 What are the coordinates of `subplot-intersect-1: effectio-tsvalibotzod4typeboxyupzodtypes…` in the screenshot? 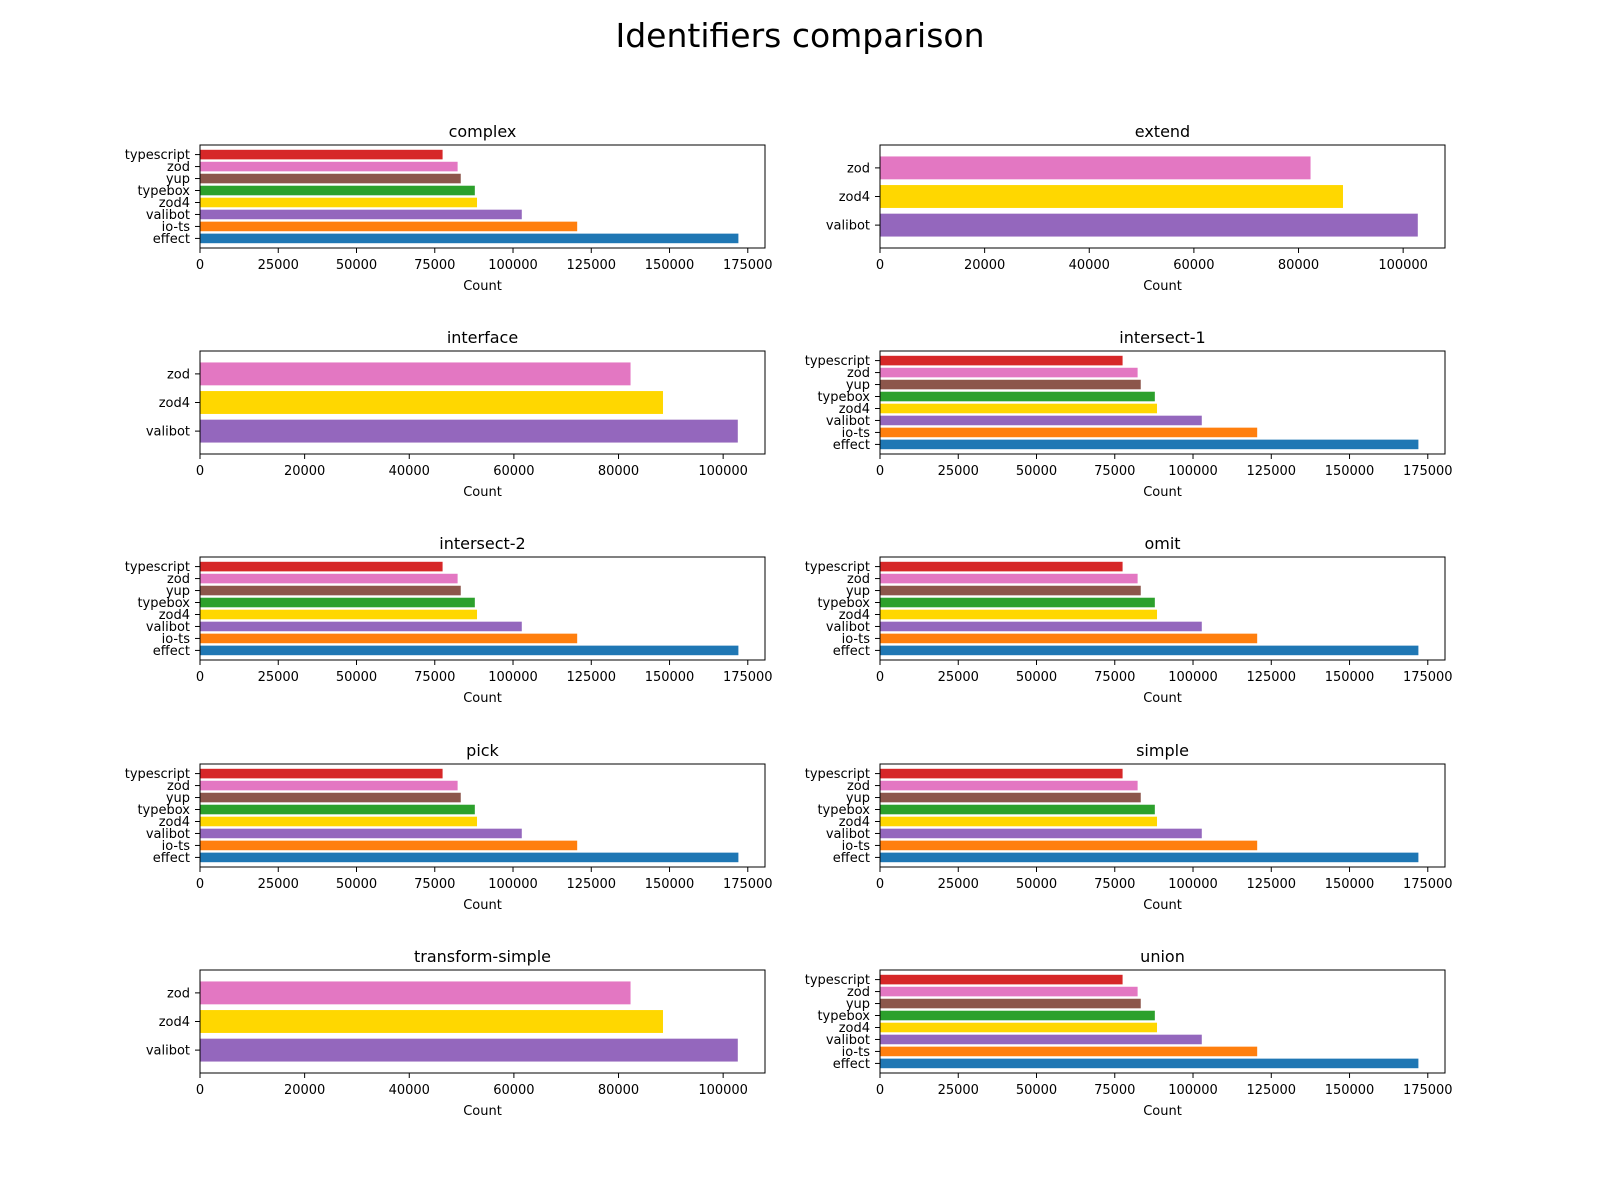 It's located at (1129, 414).